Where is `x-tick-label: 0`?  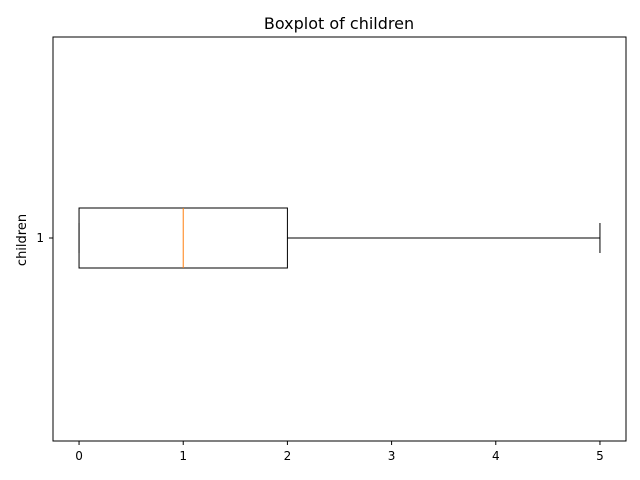
x-tick-label: 0 is located at coordinates (79, 456).